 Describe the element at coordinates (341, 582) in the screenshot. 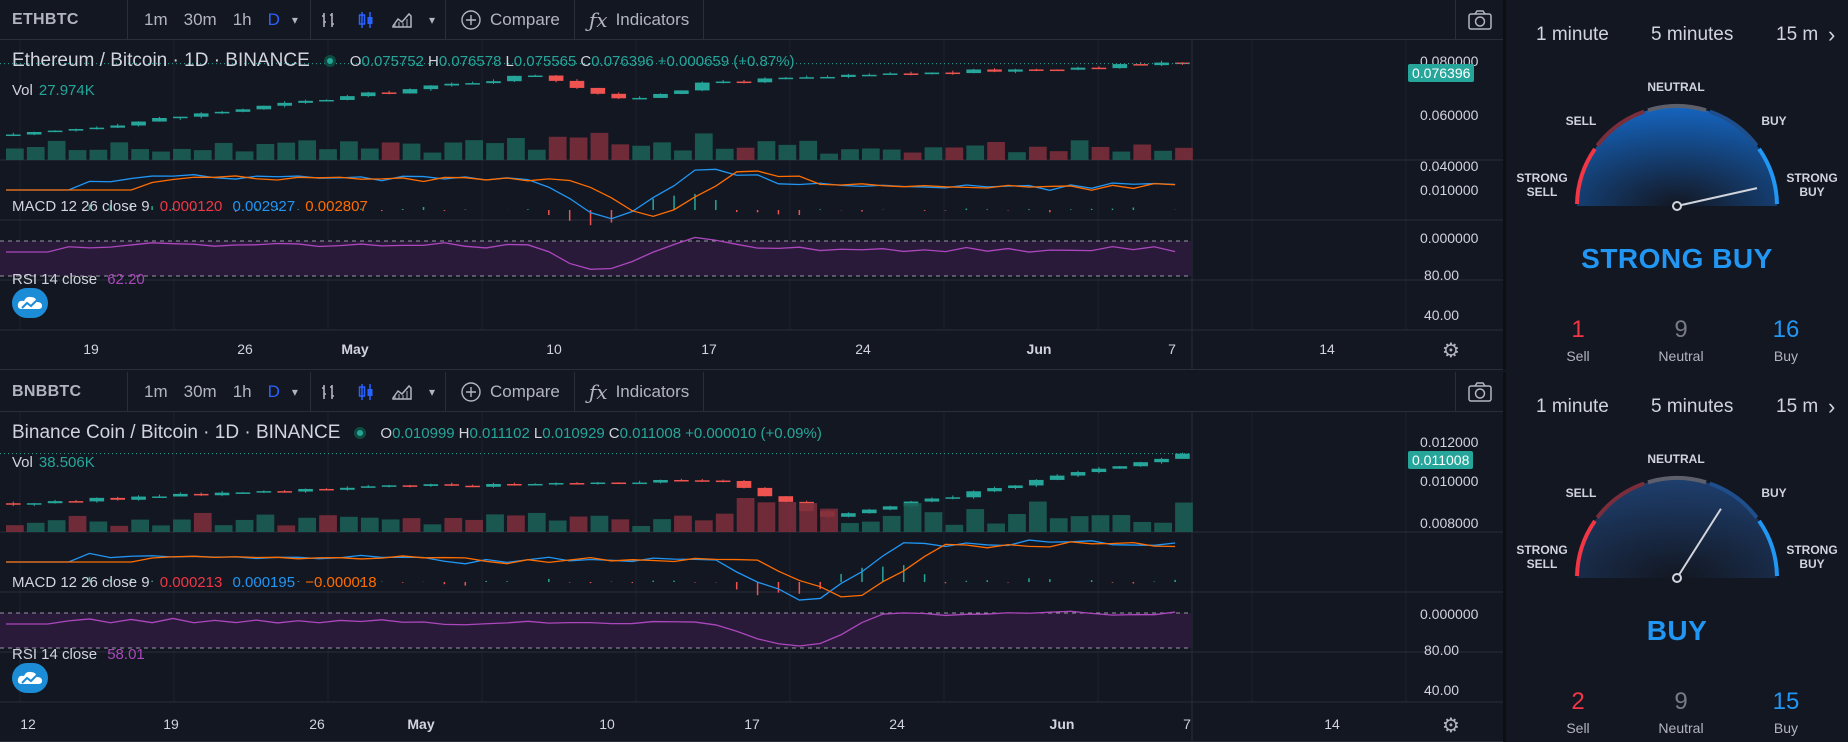

I see `macd-hist-value: −0.000018` at that location.